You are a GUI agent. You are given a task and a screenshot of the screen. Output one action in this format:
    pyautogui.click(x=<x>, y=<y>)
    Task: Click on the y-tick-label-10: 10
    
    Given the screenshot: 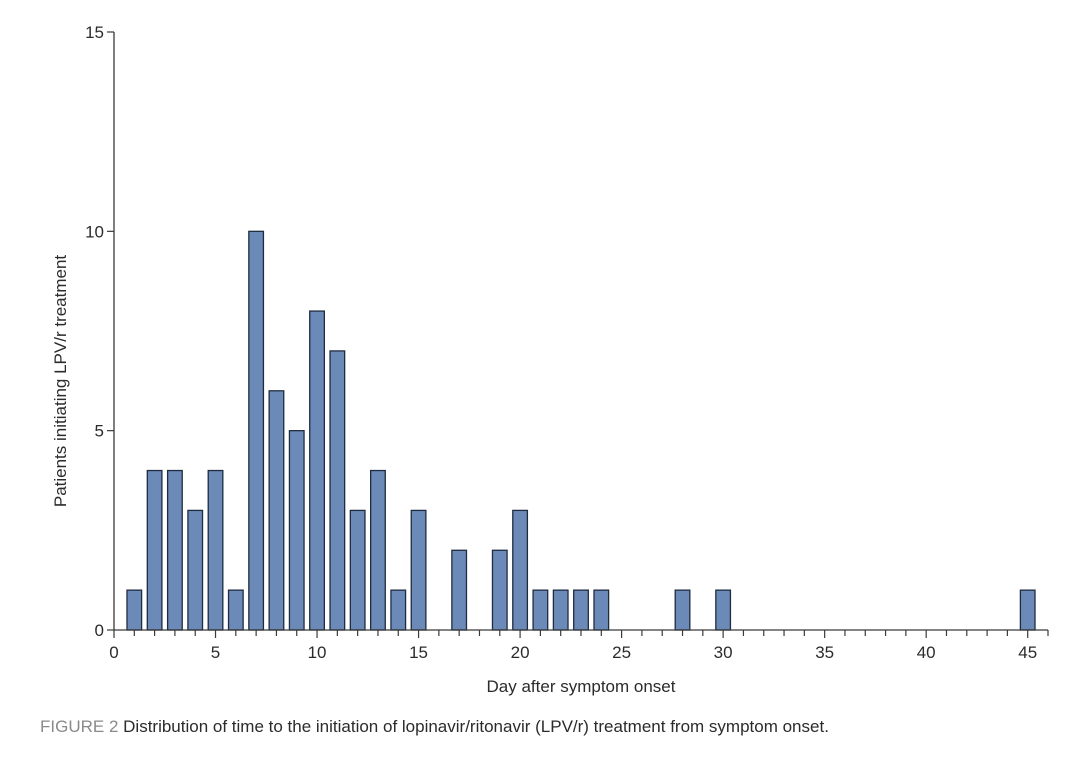 What is the action you would take?
    pyautogui.click(x=94, y=231)
    